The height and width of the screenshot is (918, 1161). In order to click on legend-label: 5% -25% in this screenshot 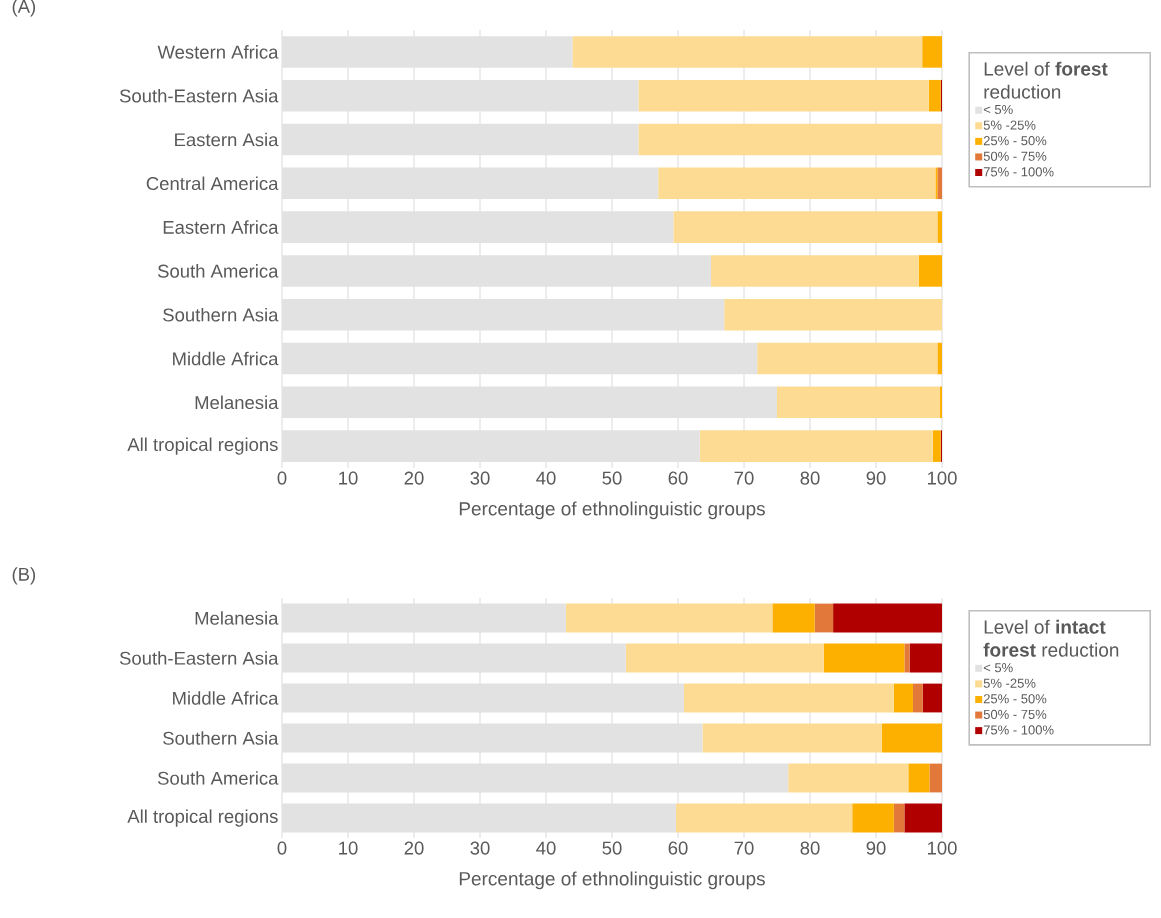, I will do `click(1009, 683)`.